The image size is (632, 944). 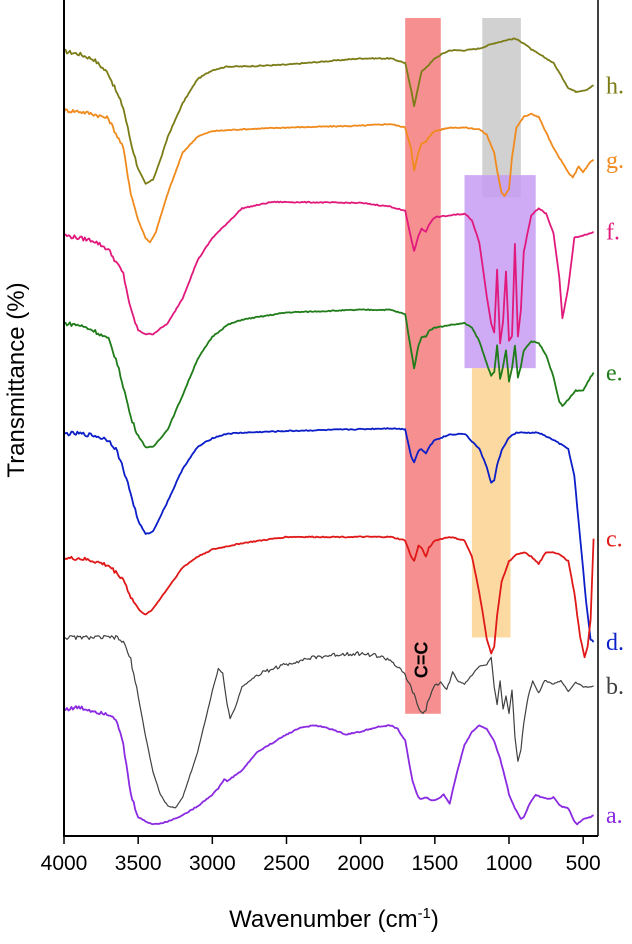 I want to click on x-tick-label-1000: 1000, so click(x=509, y=863).